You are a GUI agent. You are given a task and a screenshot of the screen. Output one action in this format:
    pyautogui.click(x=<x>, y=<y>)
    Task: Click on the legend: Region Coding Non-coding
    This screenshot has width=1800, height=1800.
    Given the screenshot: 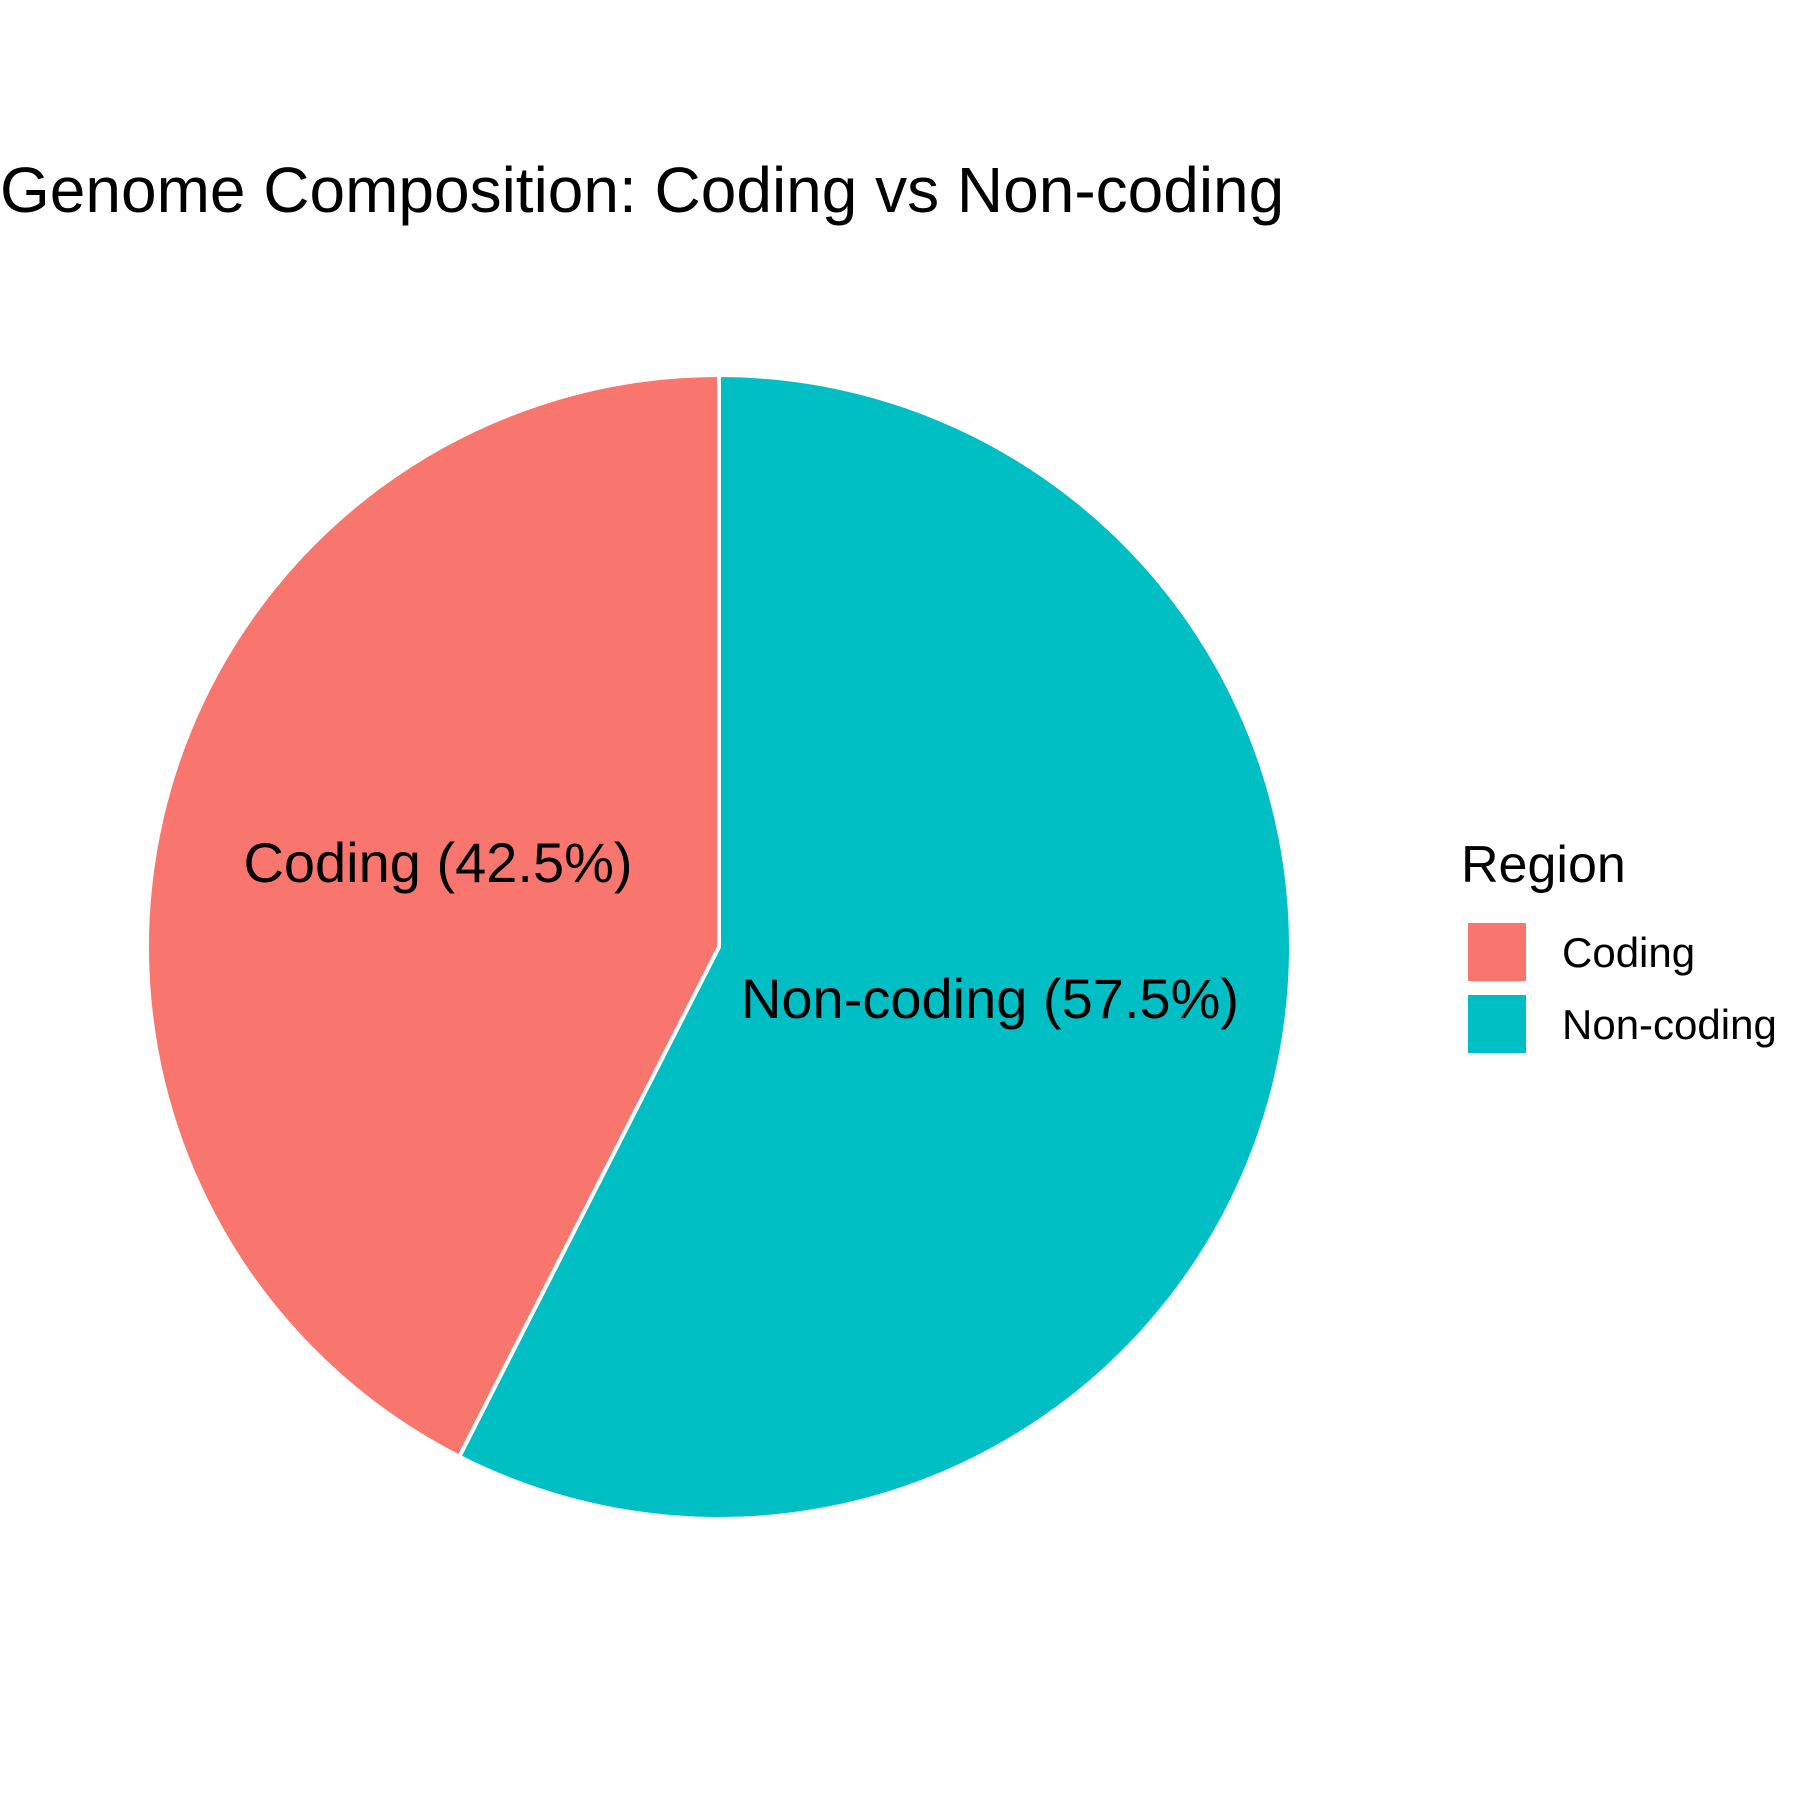 What is the action you would take?
    pyautogui.click(x=1619, y=944)
    